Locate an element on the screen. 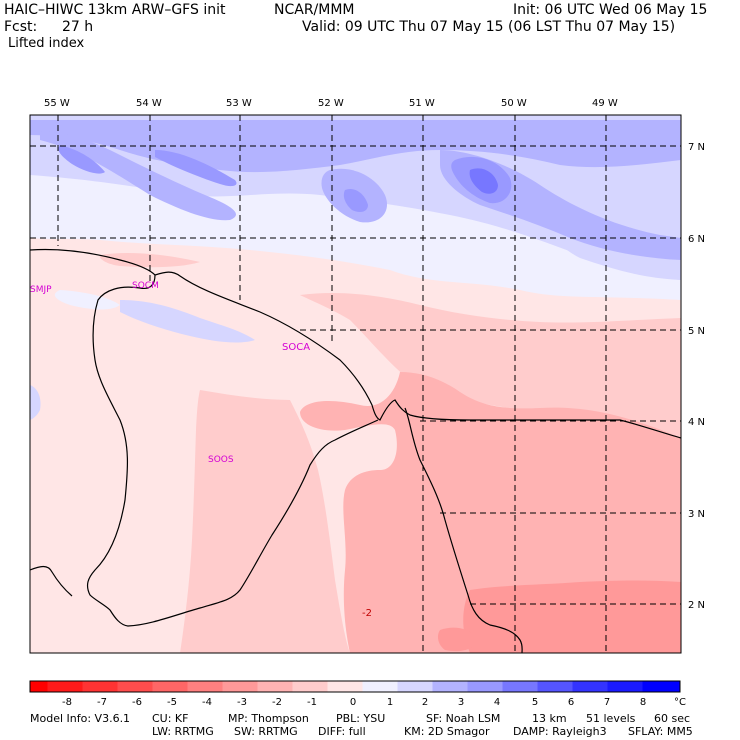  model-info-lw: LW: RRTMG is located at coordinates (183, 731).